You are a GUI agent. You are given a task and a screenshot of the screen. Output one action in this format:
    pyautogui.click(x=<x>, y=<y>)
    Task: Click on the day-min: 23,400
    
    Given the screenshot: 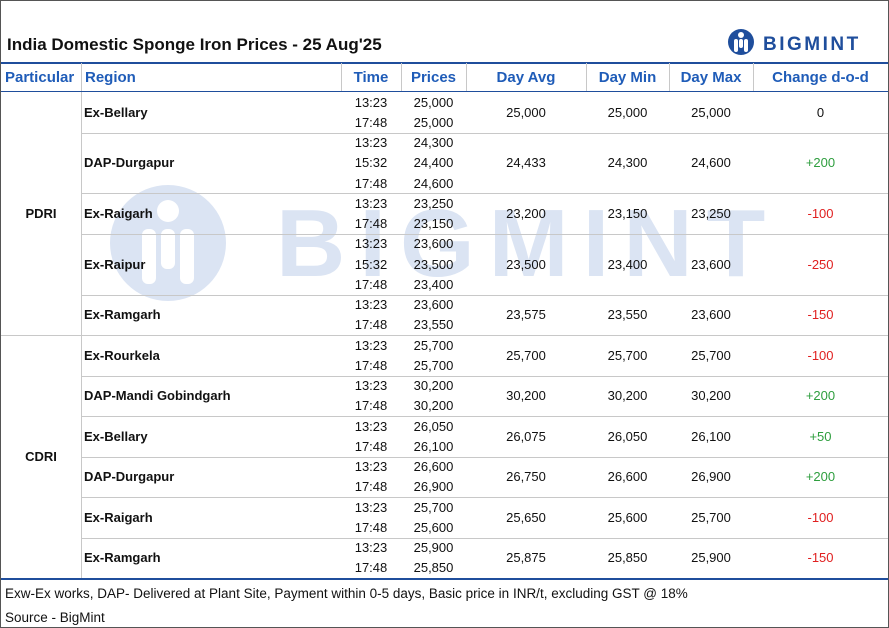 What is the action you would take?
    pyautogui.click(x=627, y=264)
    